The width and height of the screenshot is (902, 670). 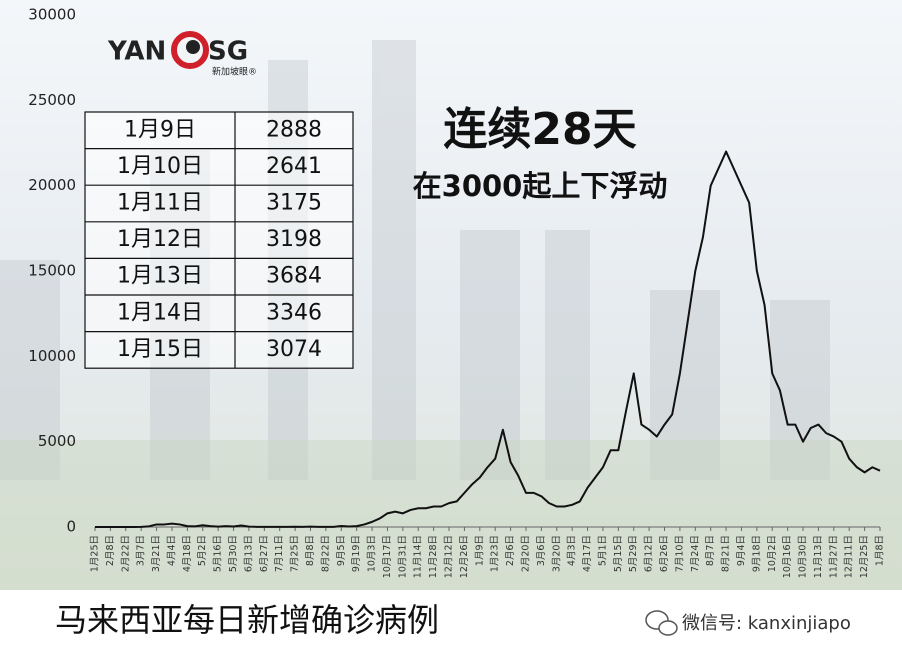 What do you see at coordinates (525, 553) in the screenshot?
I see `x-tick-label: 2月20日` at bounding box center [525, 553].